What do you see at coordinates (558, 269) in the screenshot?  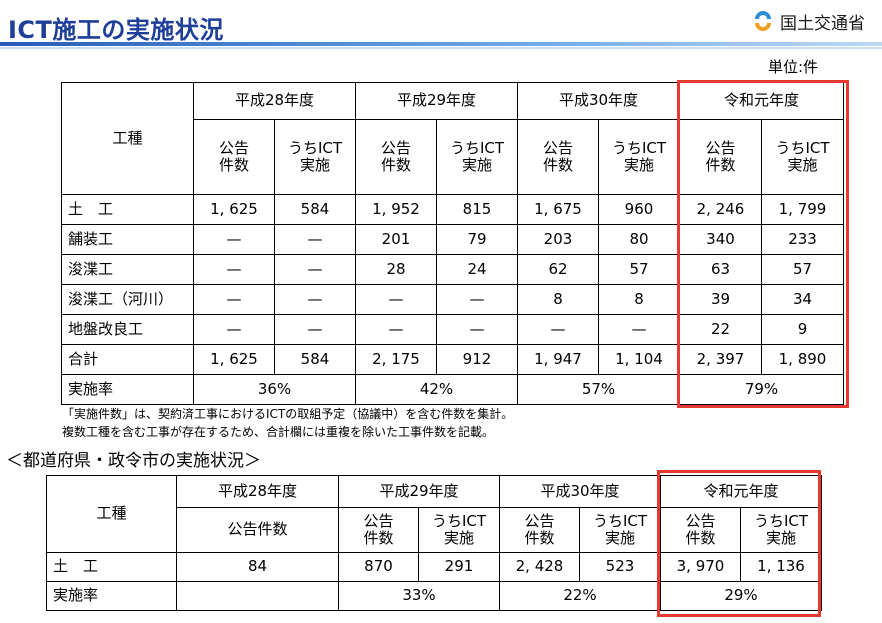 I see `table-cell: 62` at bounding box center [558, 269].